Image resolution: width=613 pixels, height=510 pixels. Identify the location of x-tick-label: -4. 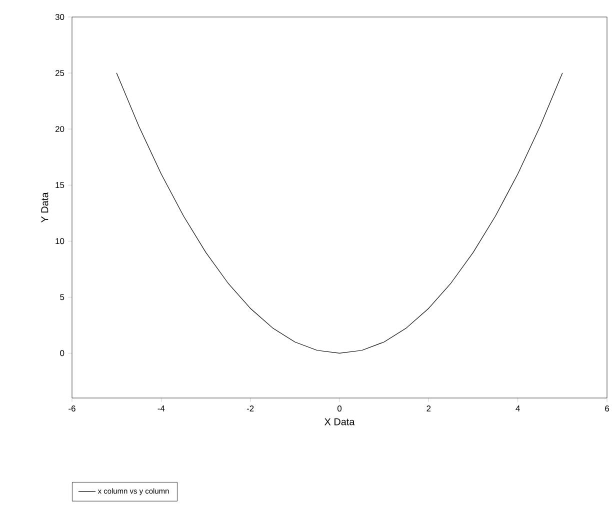
(161, 409).